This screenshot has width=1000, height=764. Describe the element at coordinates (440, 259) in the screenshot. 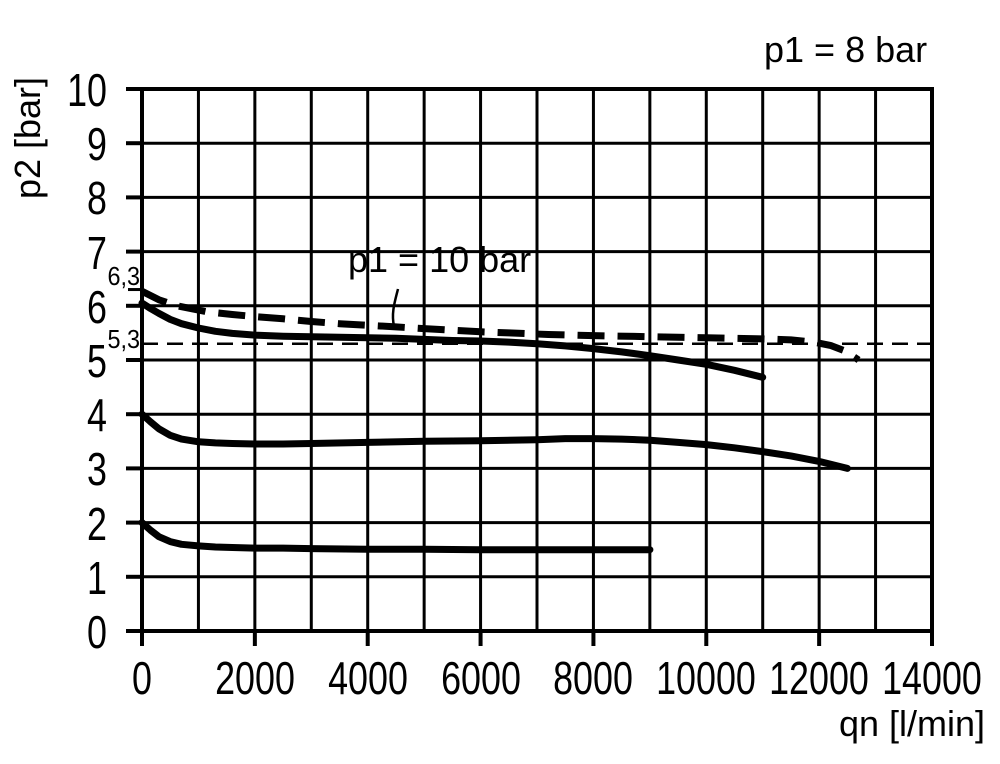

I see `p1-10-bar-annotation: p1 = 10 bar` at that location.